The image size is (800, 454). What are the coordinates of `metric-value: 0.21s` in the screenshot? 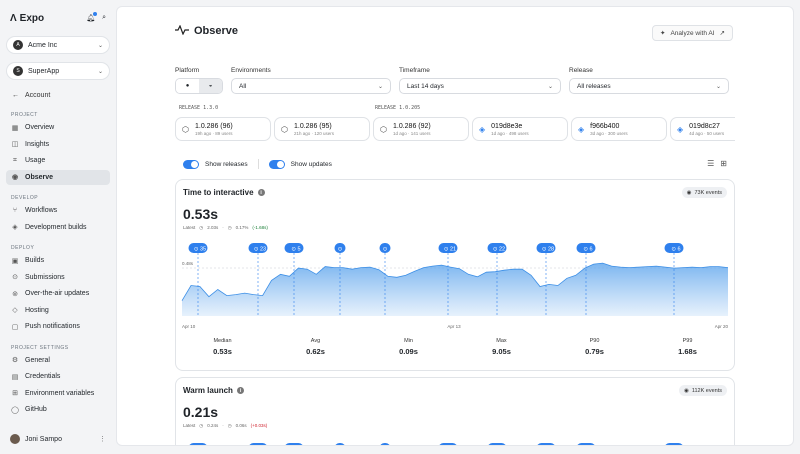 It's located at (201, 412).